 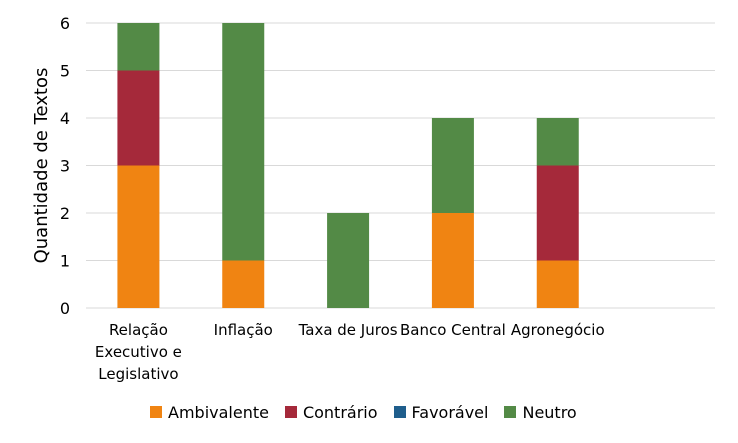 I want to click on legend-item-neutro: Neutro, so click(x=540, y=412).